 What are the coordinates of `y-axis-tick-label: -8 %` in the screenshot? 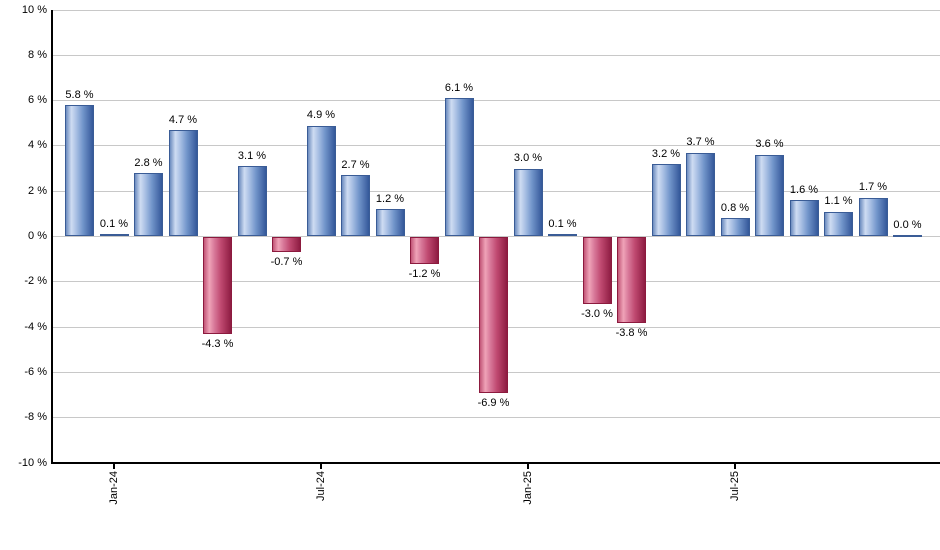 It's located at (35, 417).